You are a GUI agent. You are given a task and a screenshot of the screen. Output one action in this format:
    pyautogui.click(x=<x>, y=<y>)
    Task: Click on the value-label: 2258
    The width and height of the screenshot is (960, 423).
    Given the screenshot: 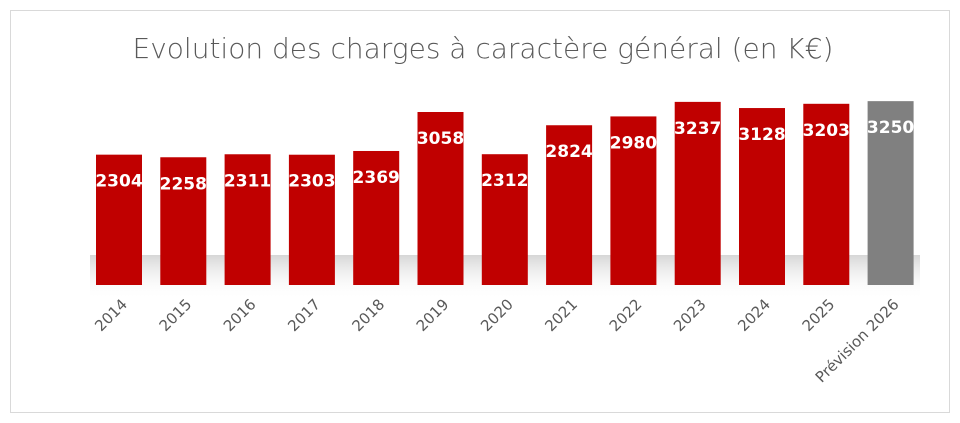 What is the action you would take?
    pyautogui.click(x=183, y=184)
    